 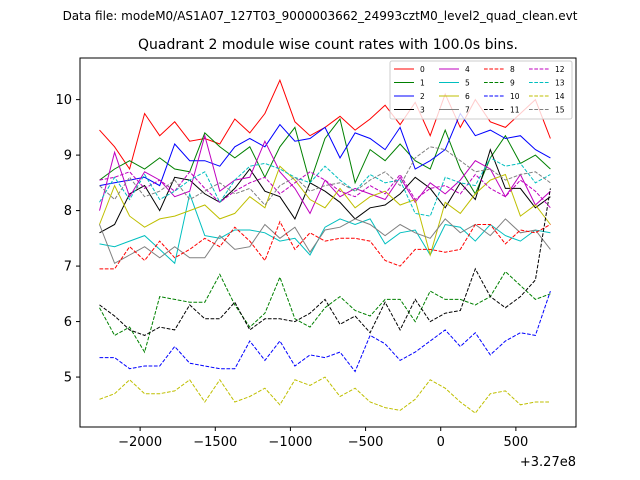 I want to click on legend-label-2: 2, so click(x=422, y=96).